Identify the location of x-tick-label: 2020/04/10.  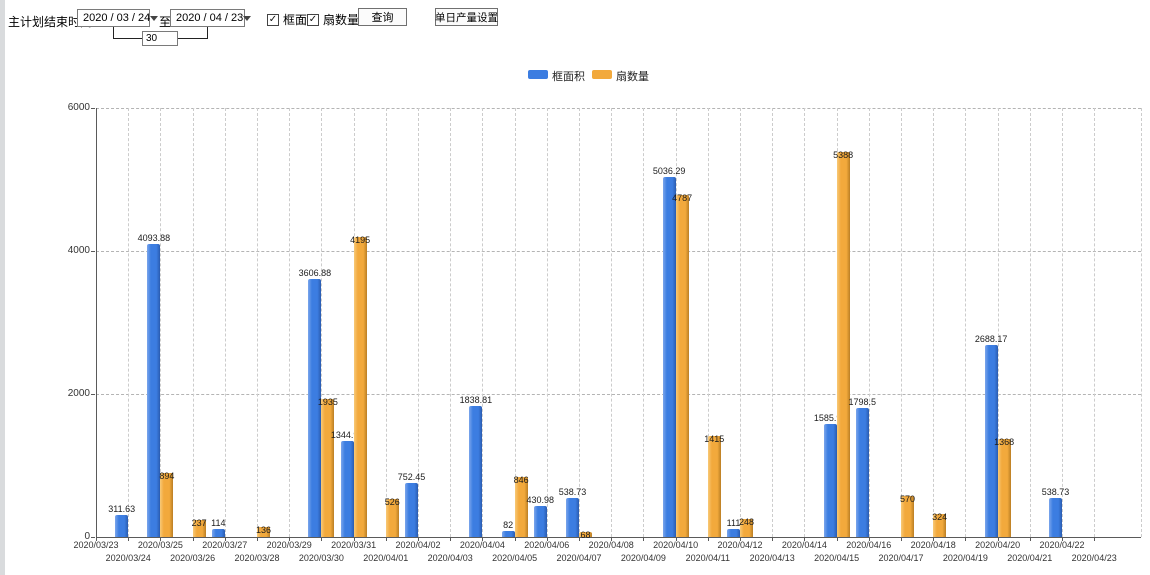
(676, 545).